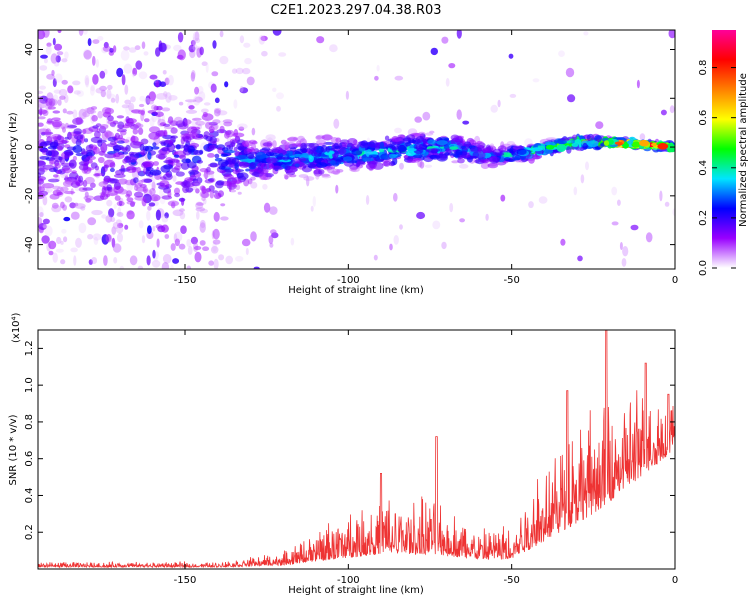 The image size is (750, 600). I want to click on snr-xtick-label: -150, so click(185, 580).